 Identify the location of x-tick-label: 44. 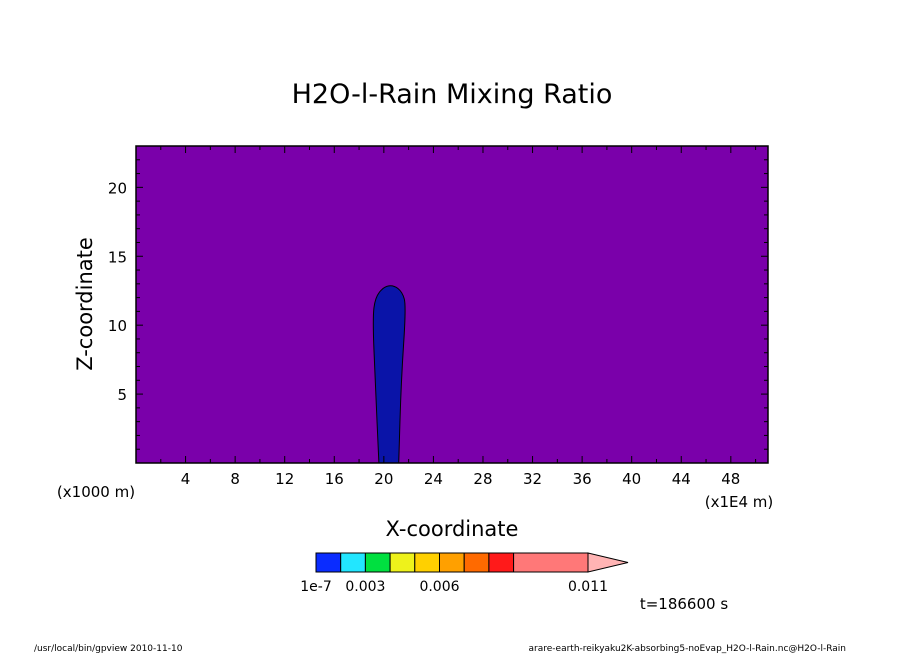
(681, 479).